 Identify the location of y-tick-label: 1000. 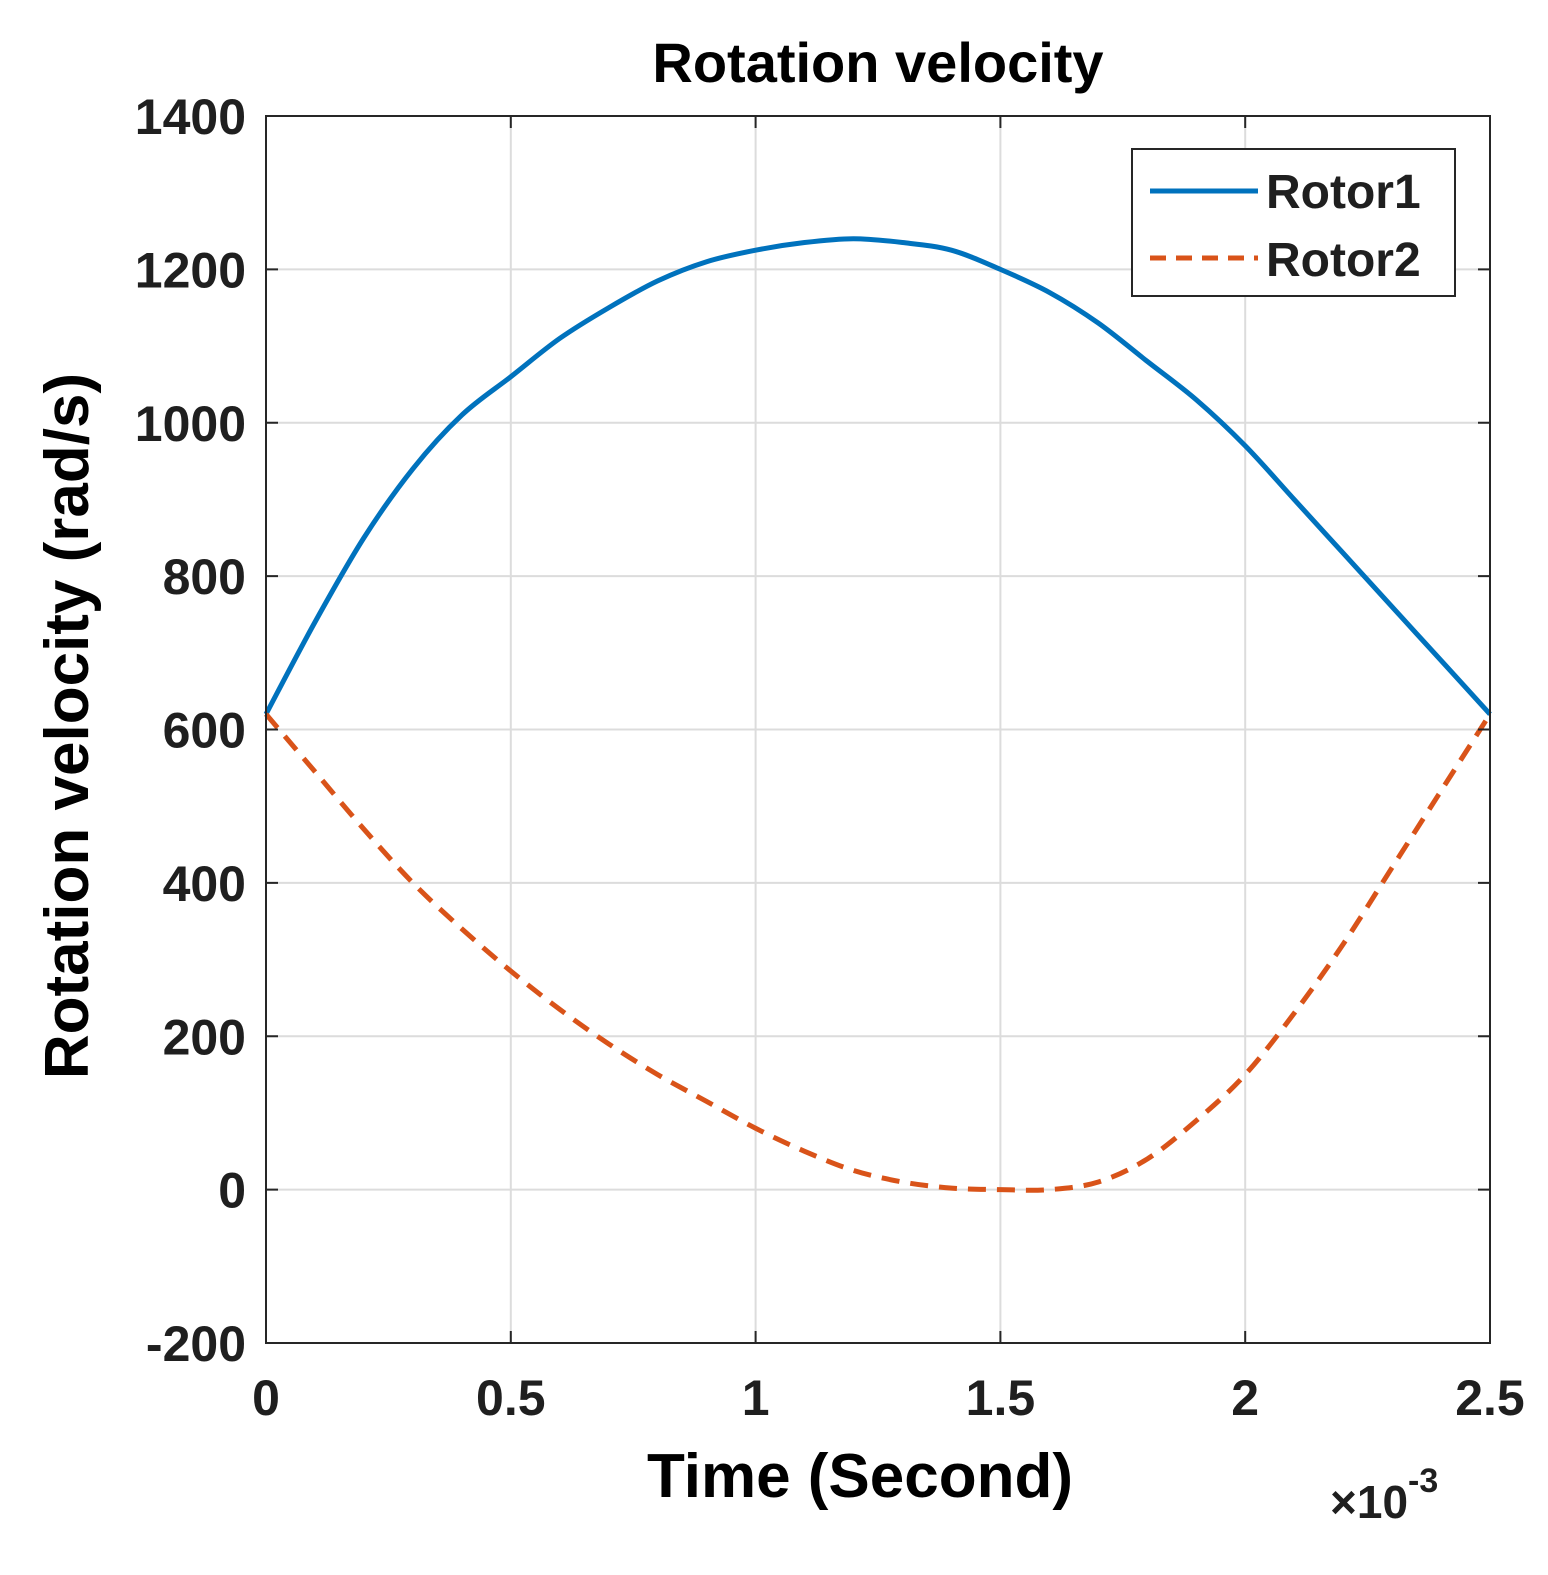
(190, 424).